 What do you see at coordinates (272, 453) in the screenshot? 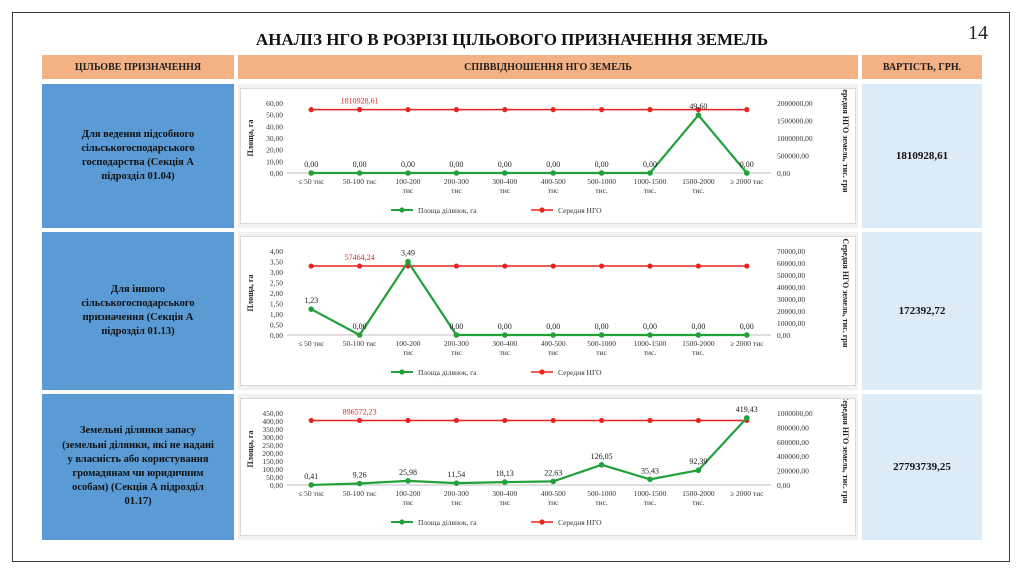
I see `y-tick-label: 200,00` at bounding box center [272, 453].